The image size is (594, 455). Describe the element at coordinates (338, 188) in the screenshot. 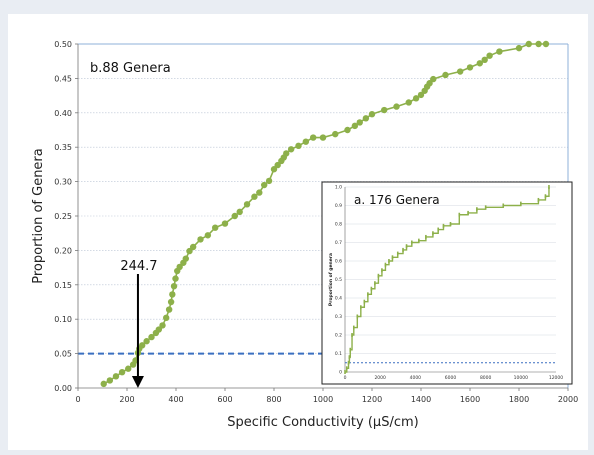

I see `inset-y-tick-label-10: 1.0` at that location.